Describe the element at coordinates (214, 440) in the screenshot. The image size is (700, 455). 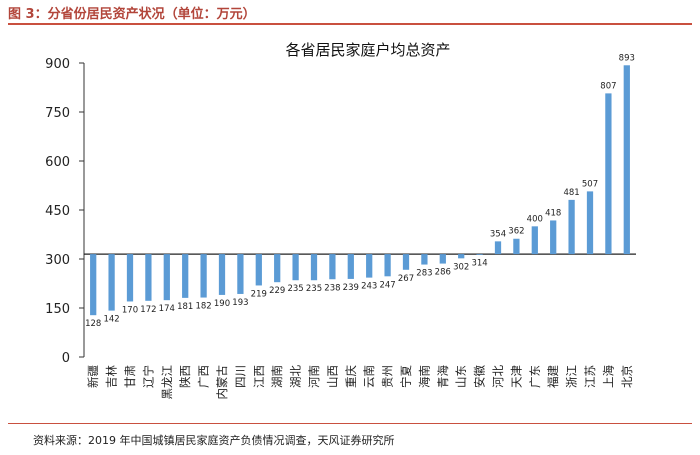
I see `source-note: 资料来源：2019 年中国城镇居民家庭资产负债情况调查，天风证券研究所` at that location.